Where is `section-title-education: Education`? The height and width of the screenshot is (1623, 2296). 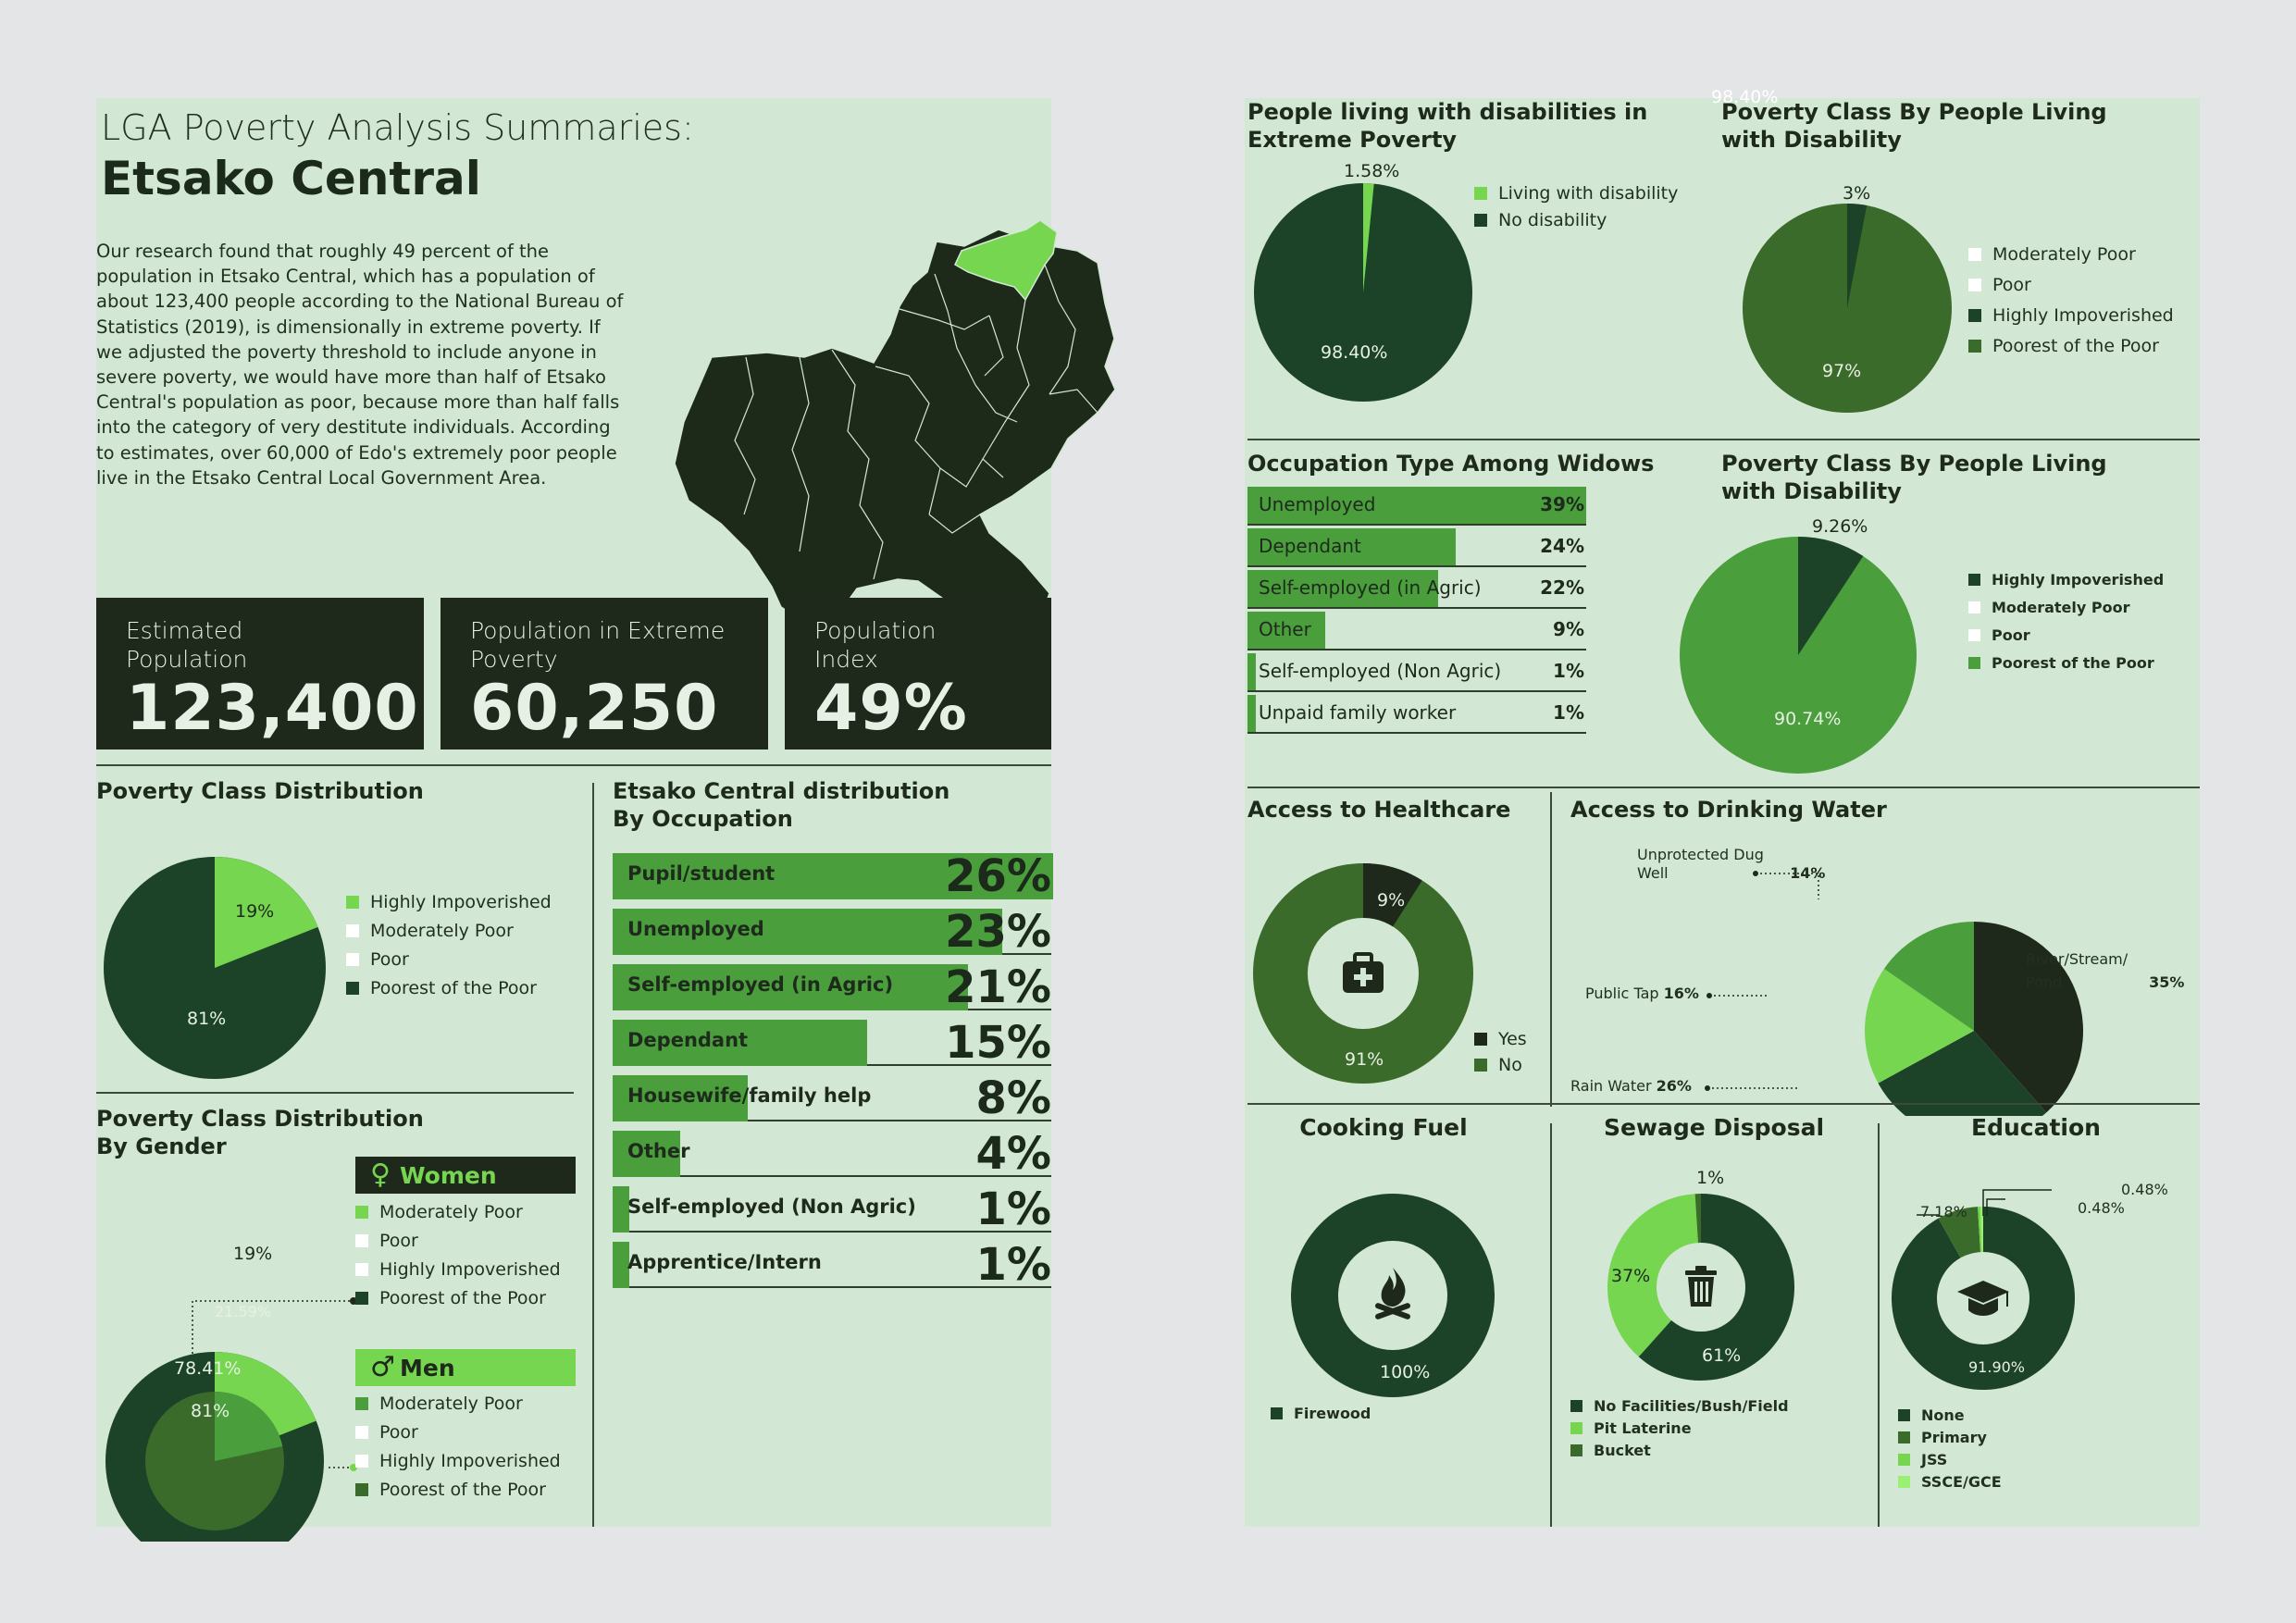
section-title-education: Education is located at coordinates (2036, 1127).